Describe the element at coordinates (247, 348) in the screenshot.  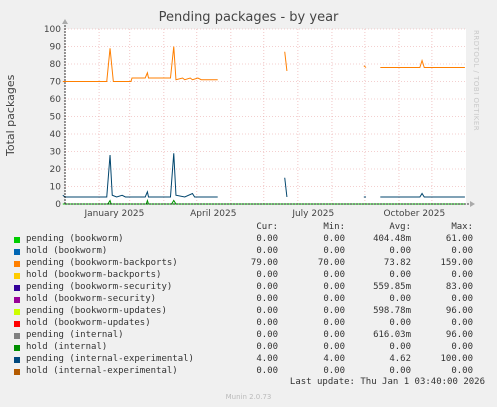
I see `legend-row: hold (internal) 0.00 0.00 0.00 0.00` at that location.